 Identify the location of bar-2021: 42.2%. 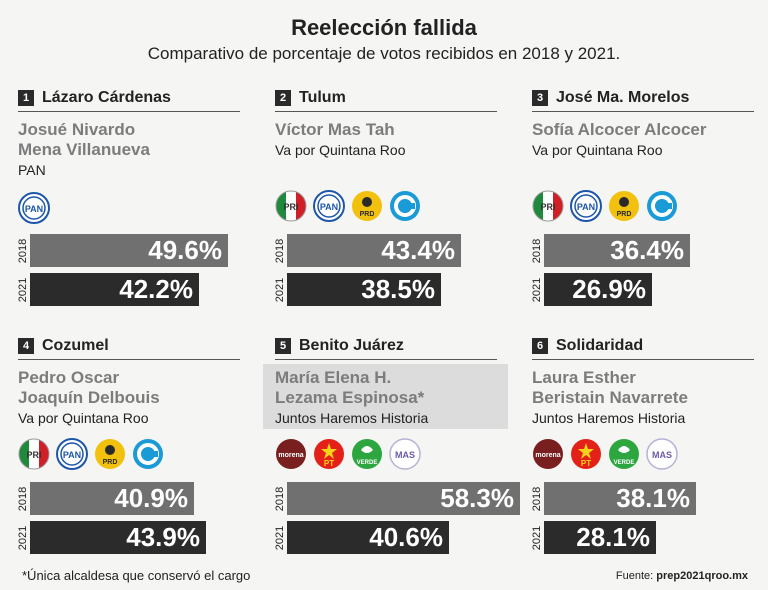
(114, 289).